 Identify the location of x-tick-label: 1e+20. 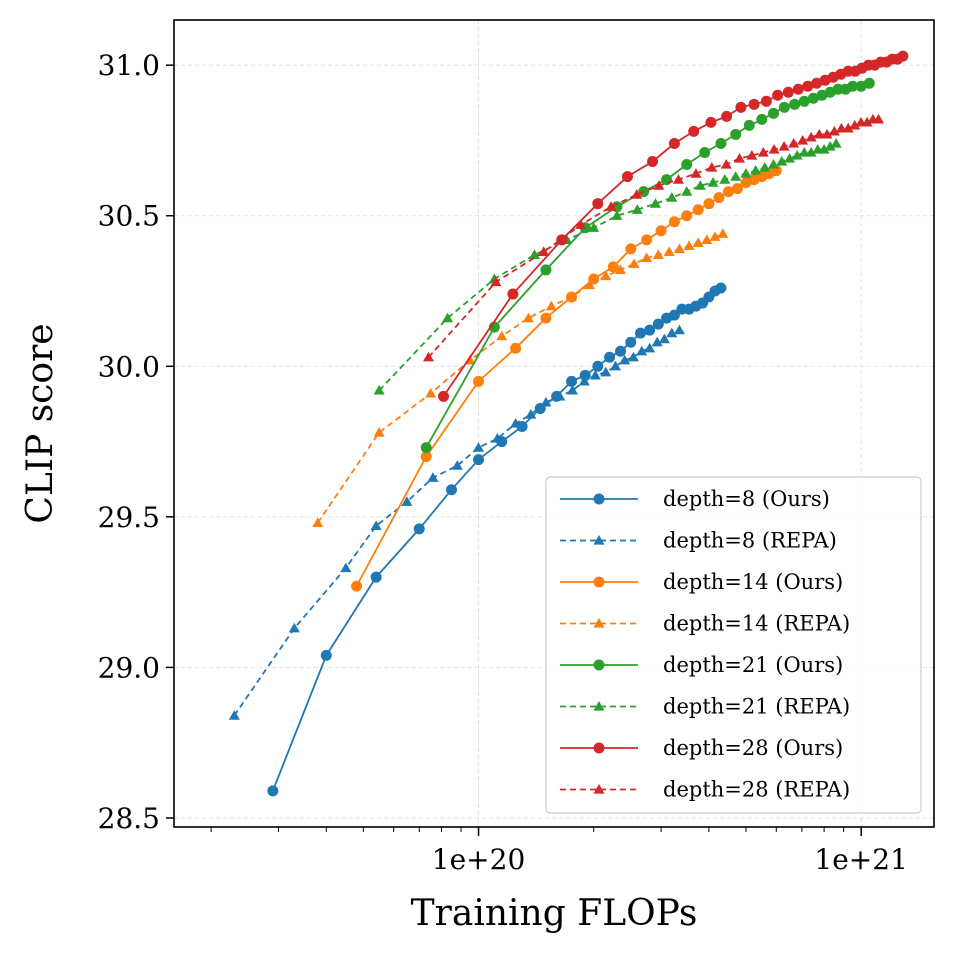
(478, 859).